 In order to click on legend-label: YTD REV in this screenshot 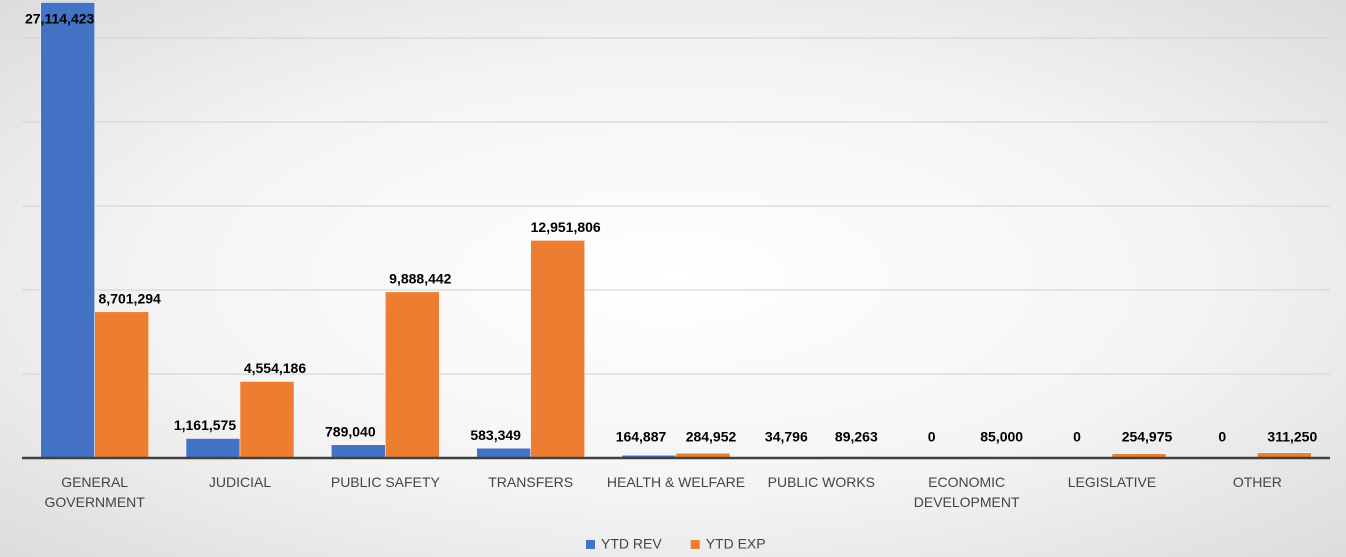, I will do `click(631, 544)`.